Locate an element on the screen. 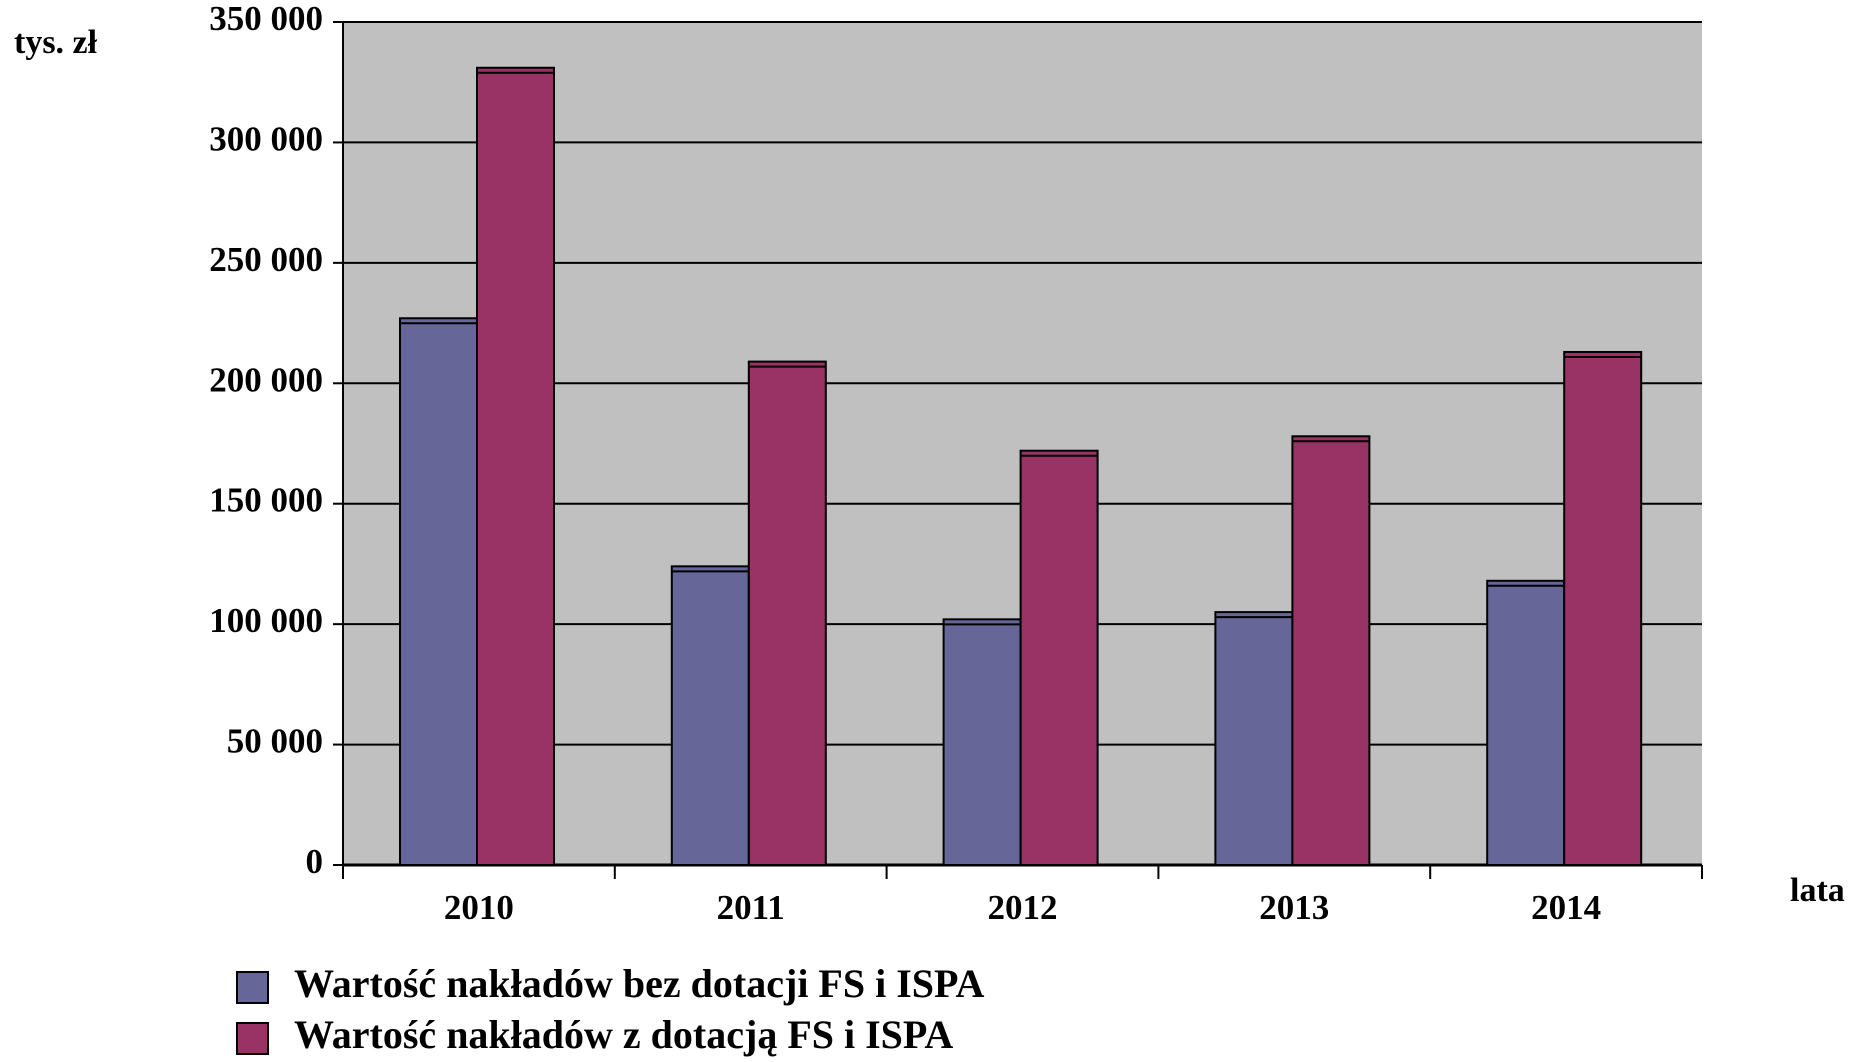  y-tick-label: 50 000 is located at coordinates (275, 741).